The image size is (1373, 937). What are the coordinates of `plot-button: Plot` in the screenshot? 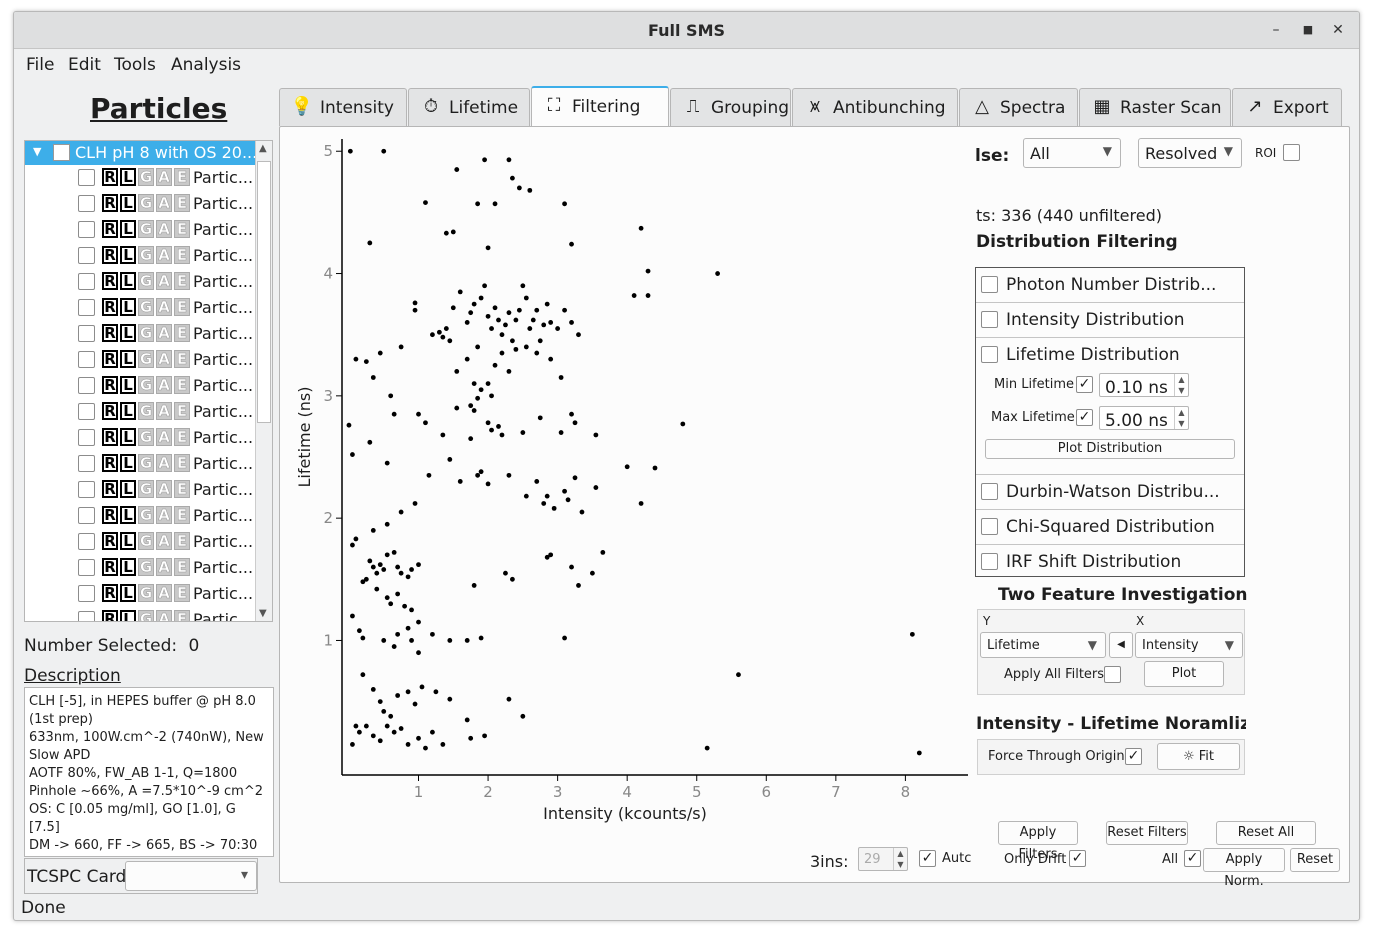 It's located at (1184, 674).